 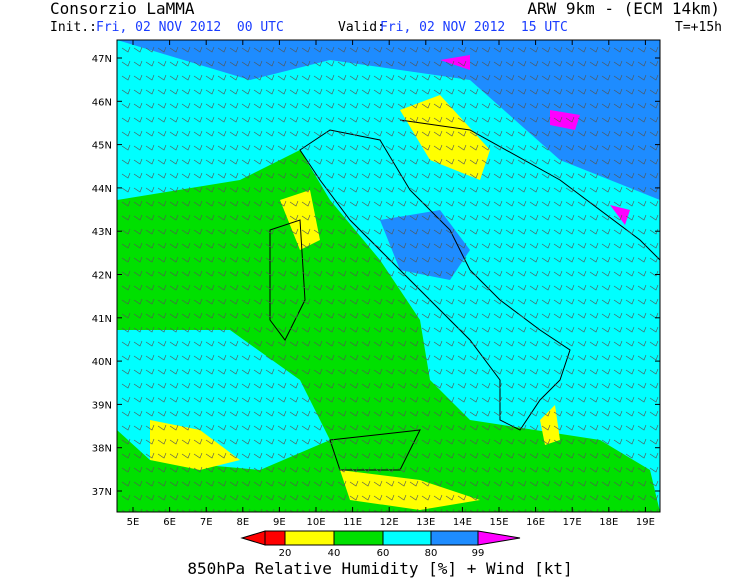 What do you see at coordinates (431, 553) in the screenshot?
I see `colorbar-label: 80` at bounding box center [431, 553].